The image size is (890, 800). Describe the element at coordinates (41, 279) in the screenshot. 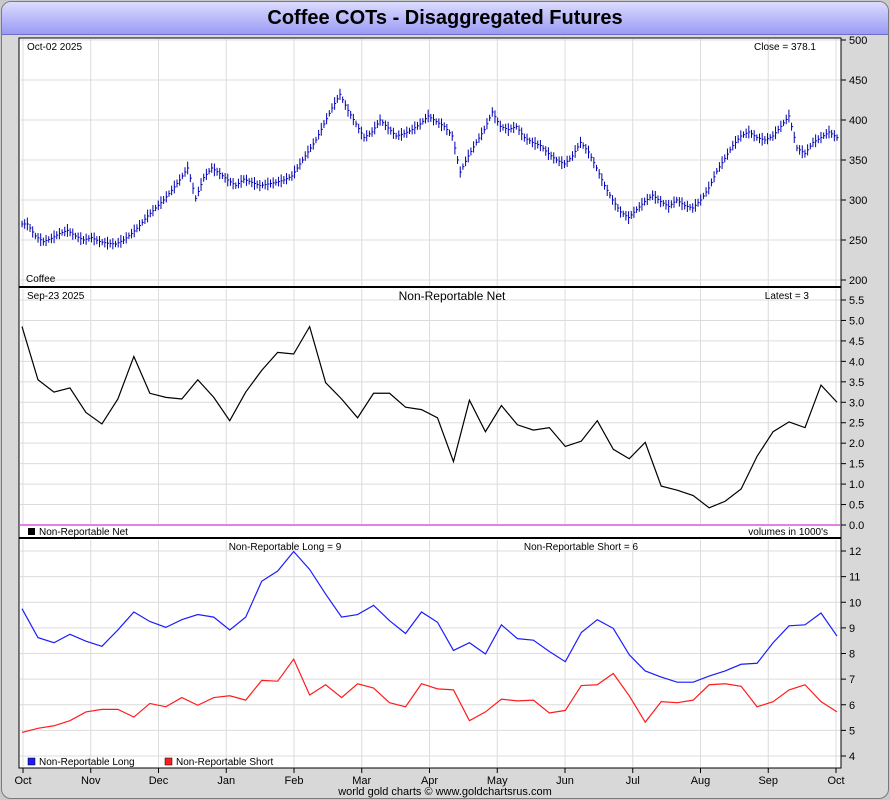

I see `price-series-label: Coffee` at that location.